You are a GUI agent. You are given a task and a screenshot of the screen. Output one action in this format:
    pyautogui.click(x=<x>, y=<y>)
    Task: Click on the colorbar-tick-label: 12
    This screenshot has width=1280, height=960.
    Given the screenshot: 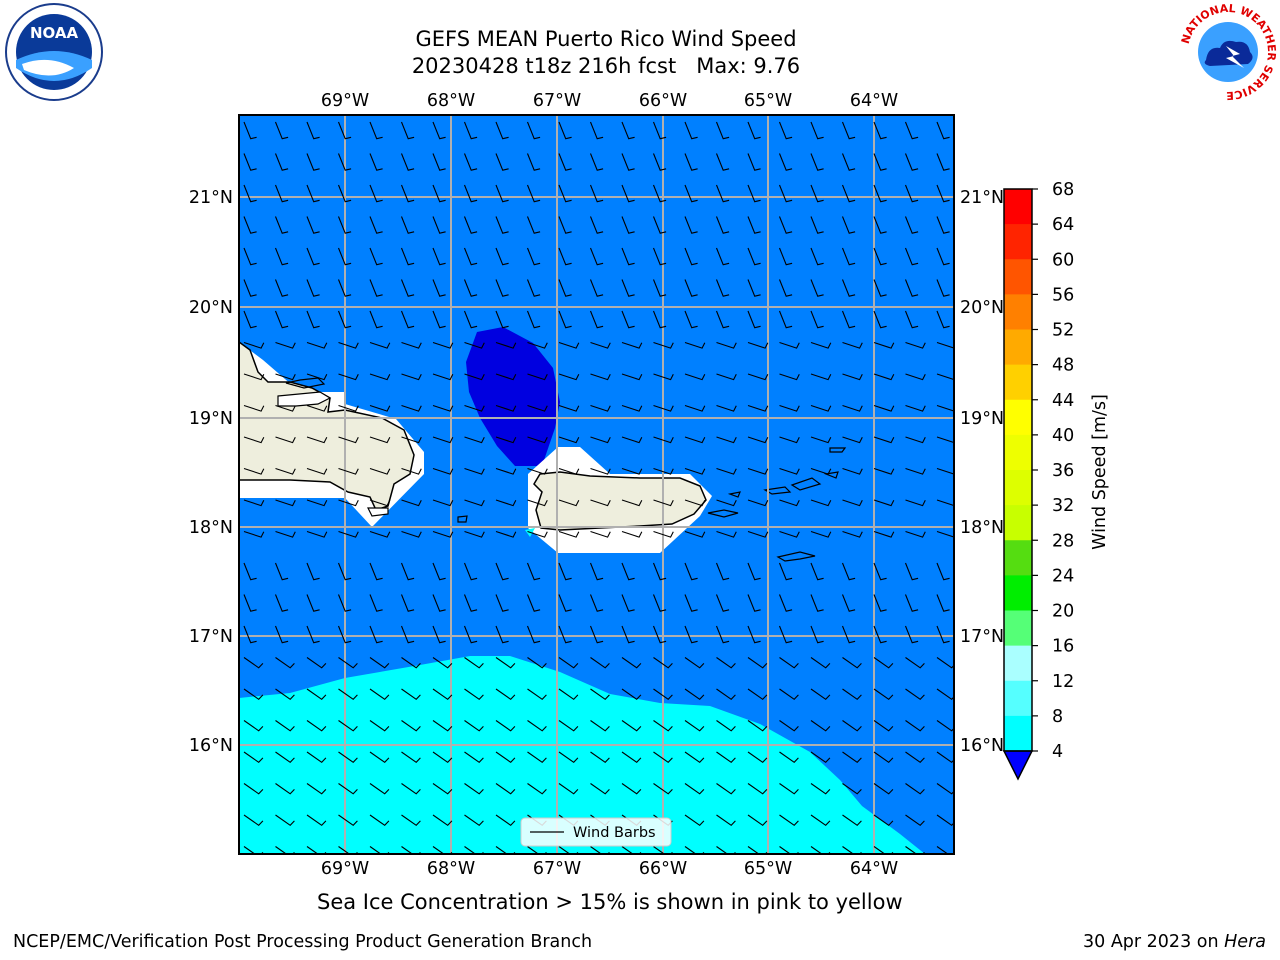 What is the action you would take?
    pyautogui.click(x=1063, y=682)
    